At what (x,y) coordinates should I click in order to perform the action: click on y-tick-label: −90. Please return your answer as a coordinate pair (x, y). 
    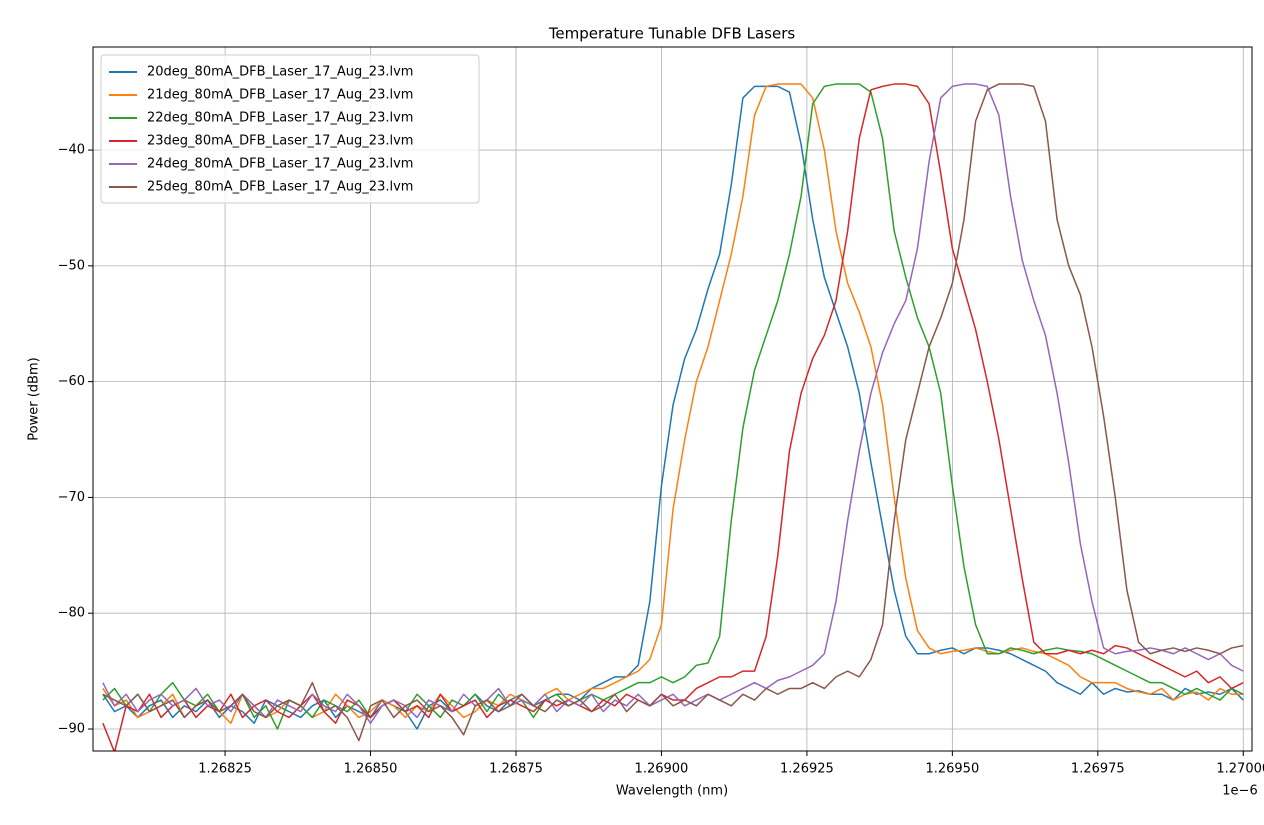
    Looking at the image, I should click on (71, 729).